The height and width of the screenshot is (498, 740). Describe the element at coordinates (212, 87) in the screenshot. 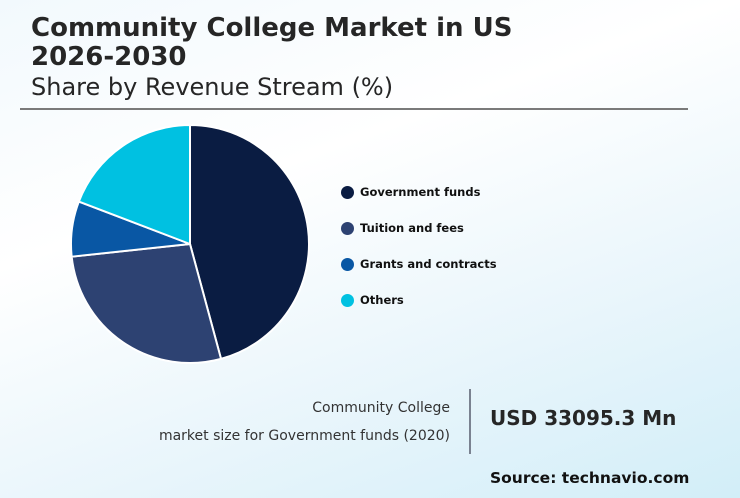

I see `chart-subtitle: Share by Revenue Stream (%)` at that location.